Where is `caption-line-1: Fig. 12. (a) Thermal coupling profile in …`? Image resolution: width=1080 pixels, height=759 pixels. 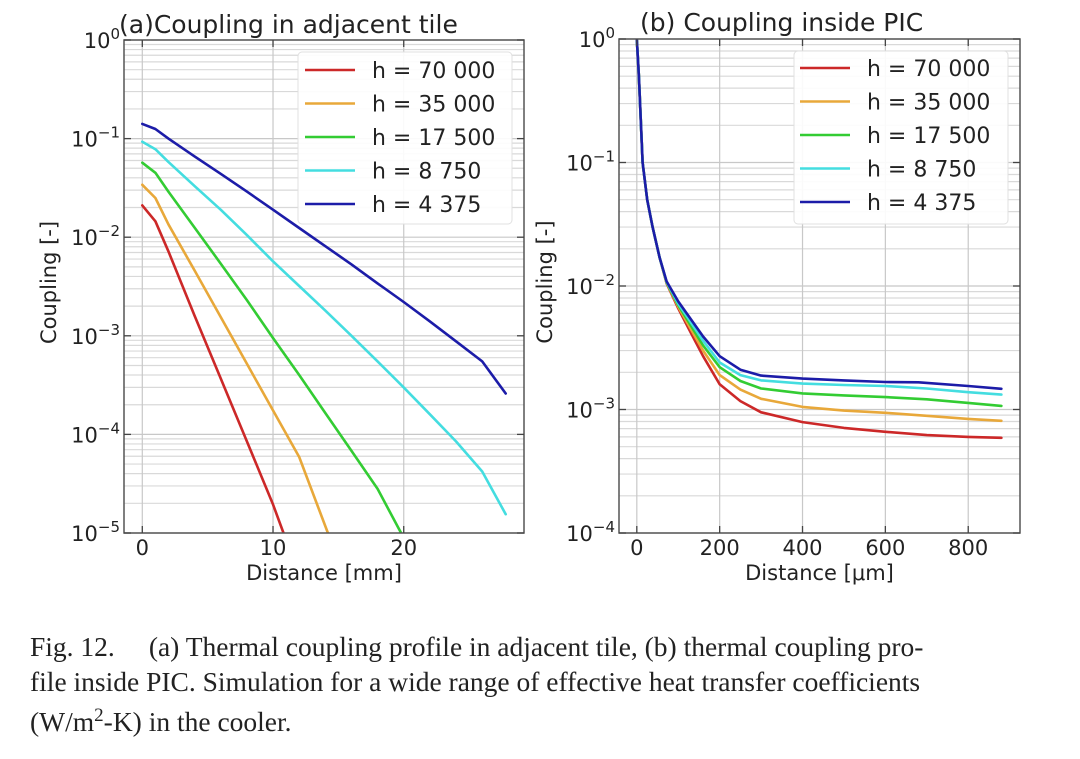 caption-line-1: Fig. 12. (a) Thermal coupling profile in … is located at coordinates (550, 647).